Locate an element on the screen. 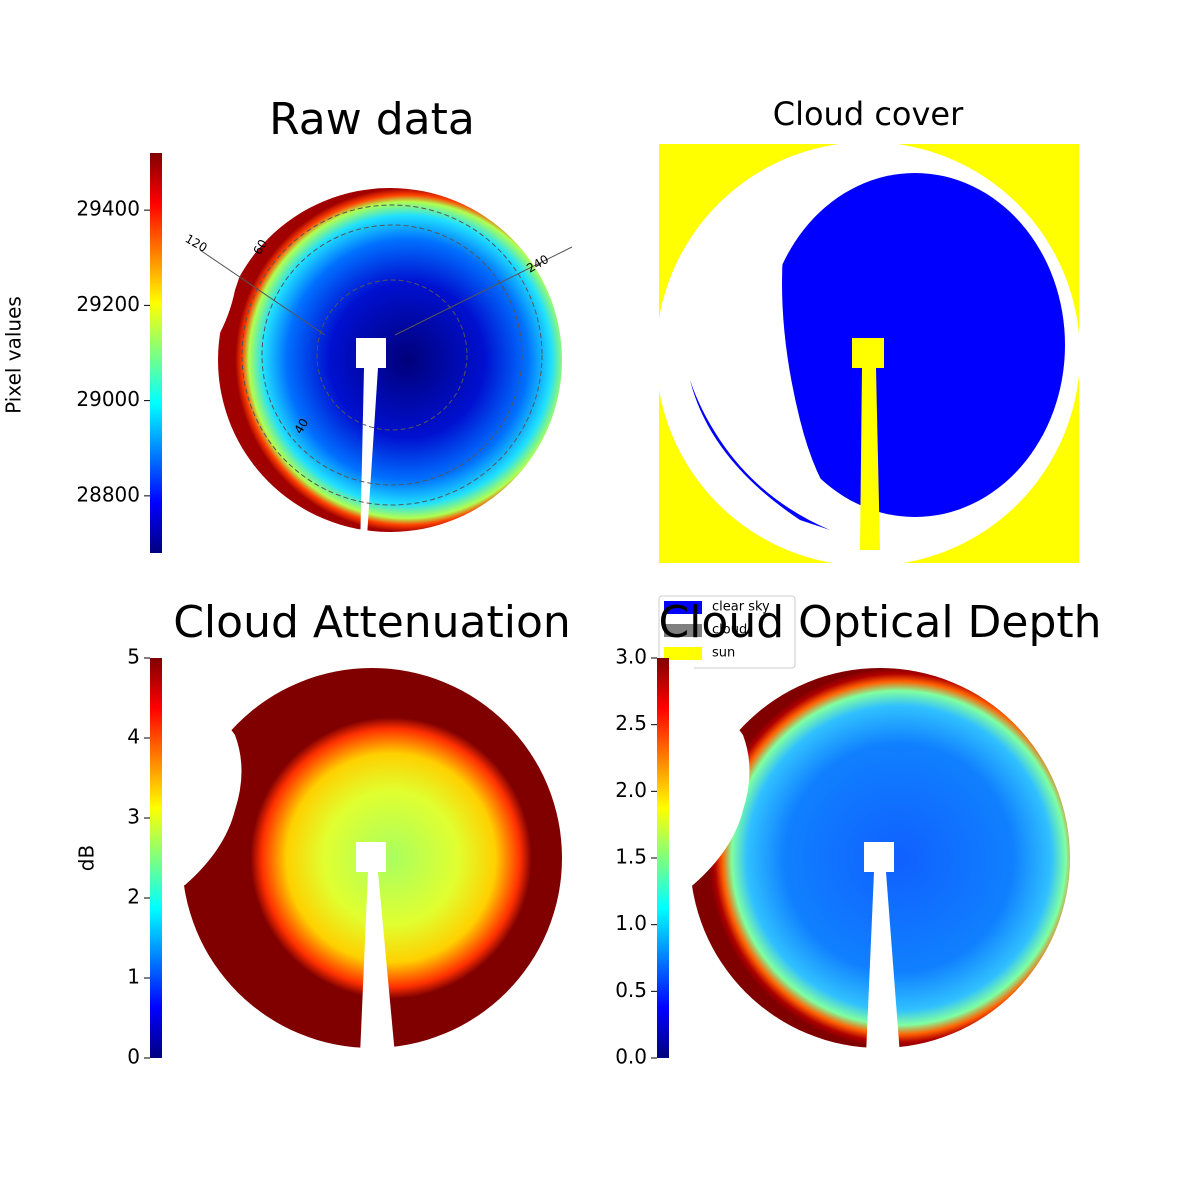 This screenshot has height=1200, width=1200. colorbar-tick-label: 1.0 is located at coordinates (631, 923).